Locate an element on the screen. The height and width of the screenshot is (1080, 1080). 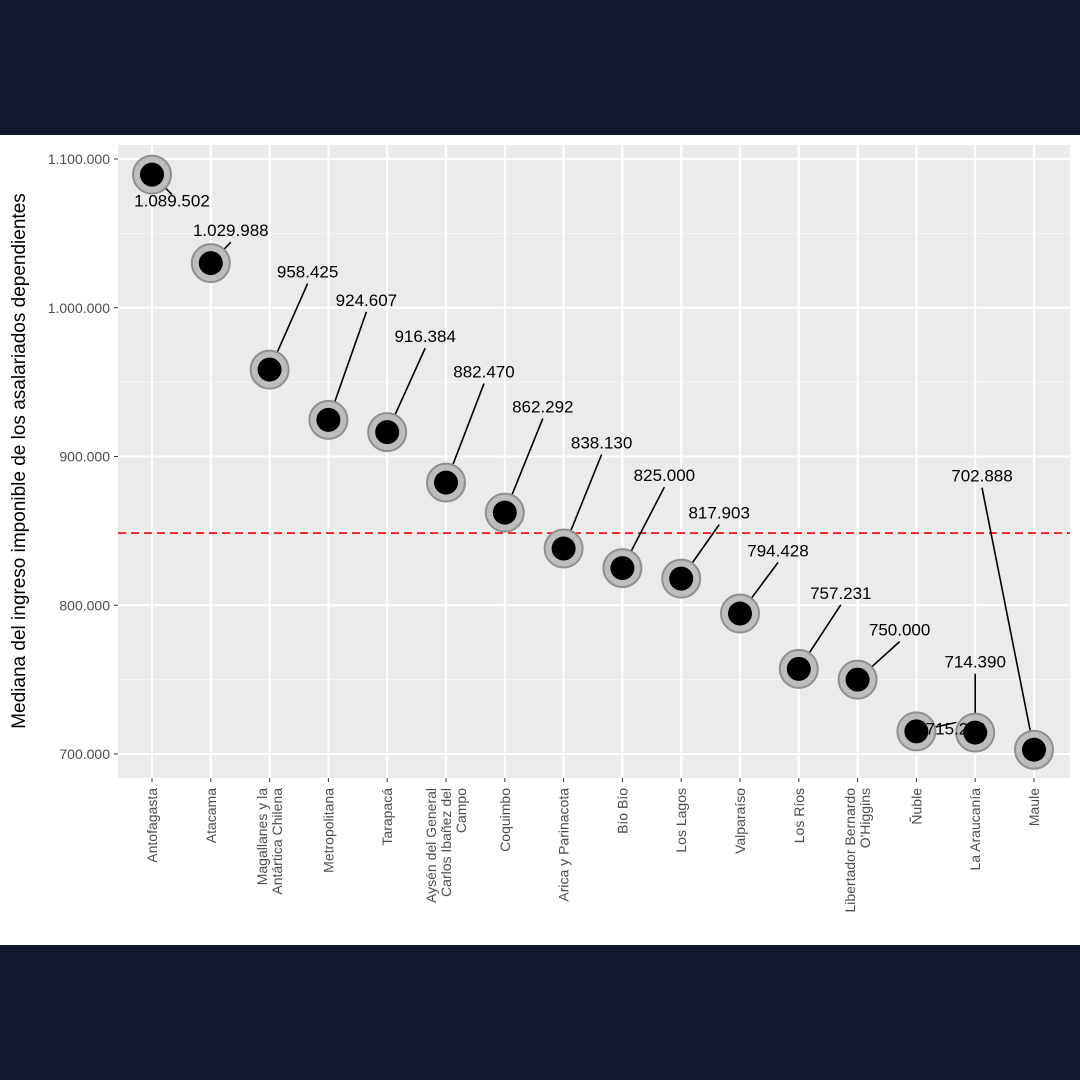
x-tick-label: Bío Bío is located at coordinates (622, 811).